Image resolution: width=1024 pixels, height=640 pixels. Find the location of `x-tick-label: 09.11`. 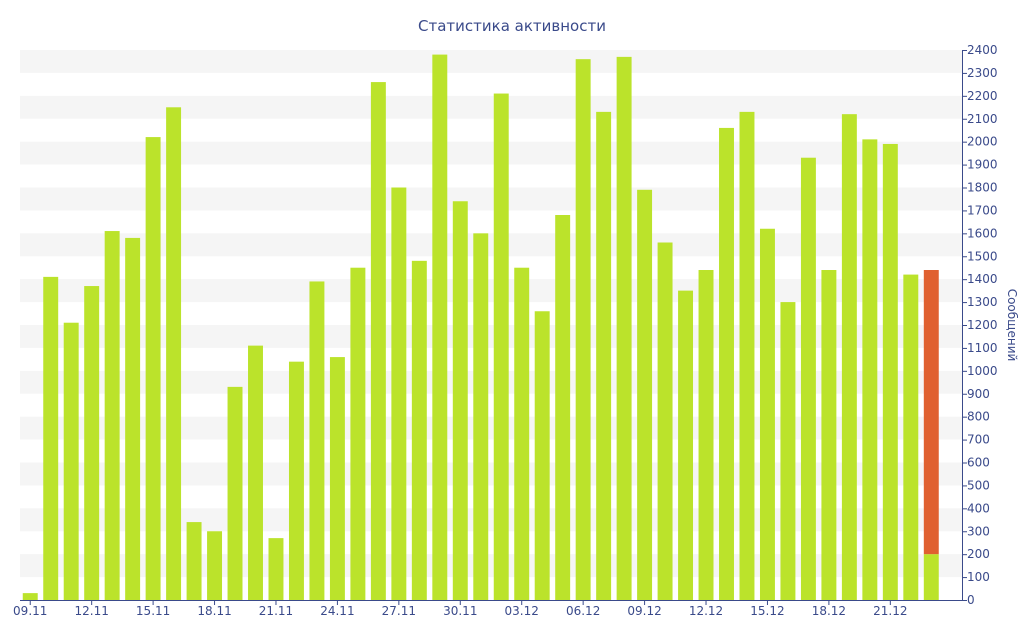

x-tick-label: 09.11 is located at coordinates (30, 611).